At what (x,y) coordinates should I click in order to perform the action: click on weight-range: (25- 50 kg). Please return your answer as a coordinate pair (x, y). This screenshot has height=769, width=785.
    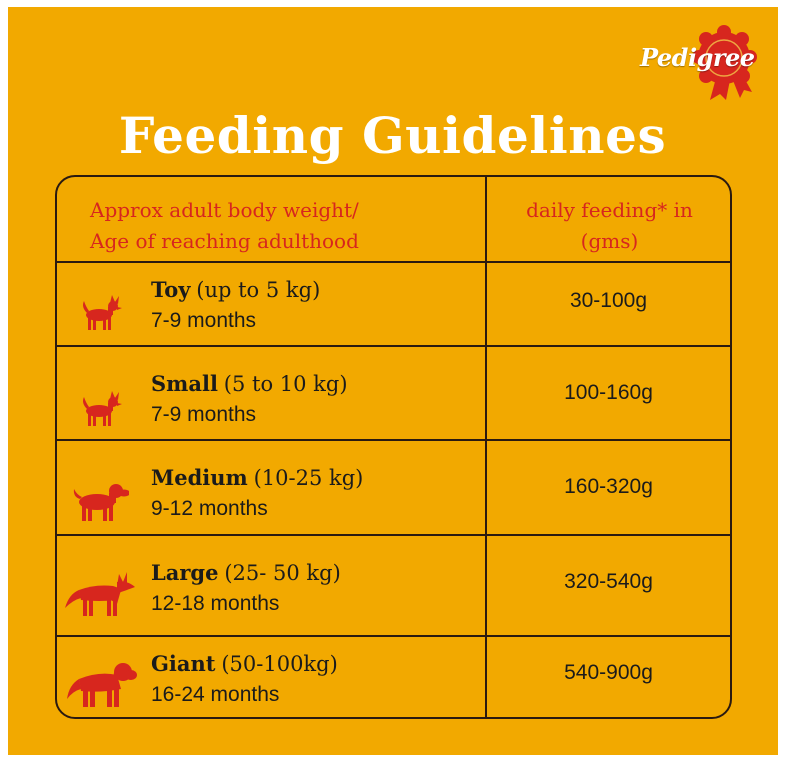
    Looking at the image, I should click on (282, 573).